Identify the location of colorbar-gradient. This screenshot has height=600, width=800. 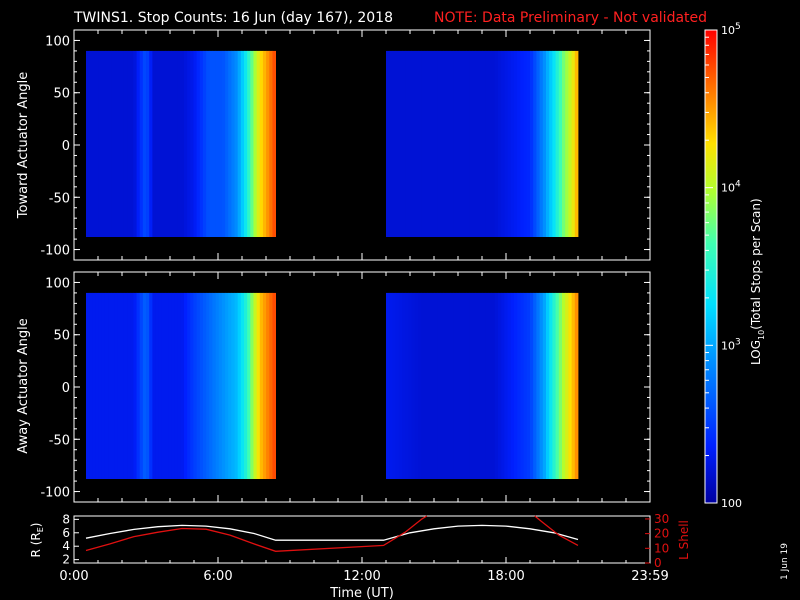
(711, 266).